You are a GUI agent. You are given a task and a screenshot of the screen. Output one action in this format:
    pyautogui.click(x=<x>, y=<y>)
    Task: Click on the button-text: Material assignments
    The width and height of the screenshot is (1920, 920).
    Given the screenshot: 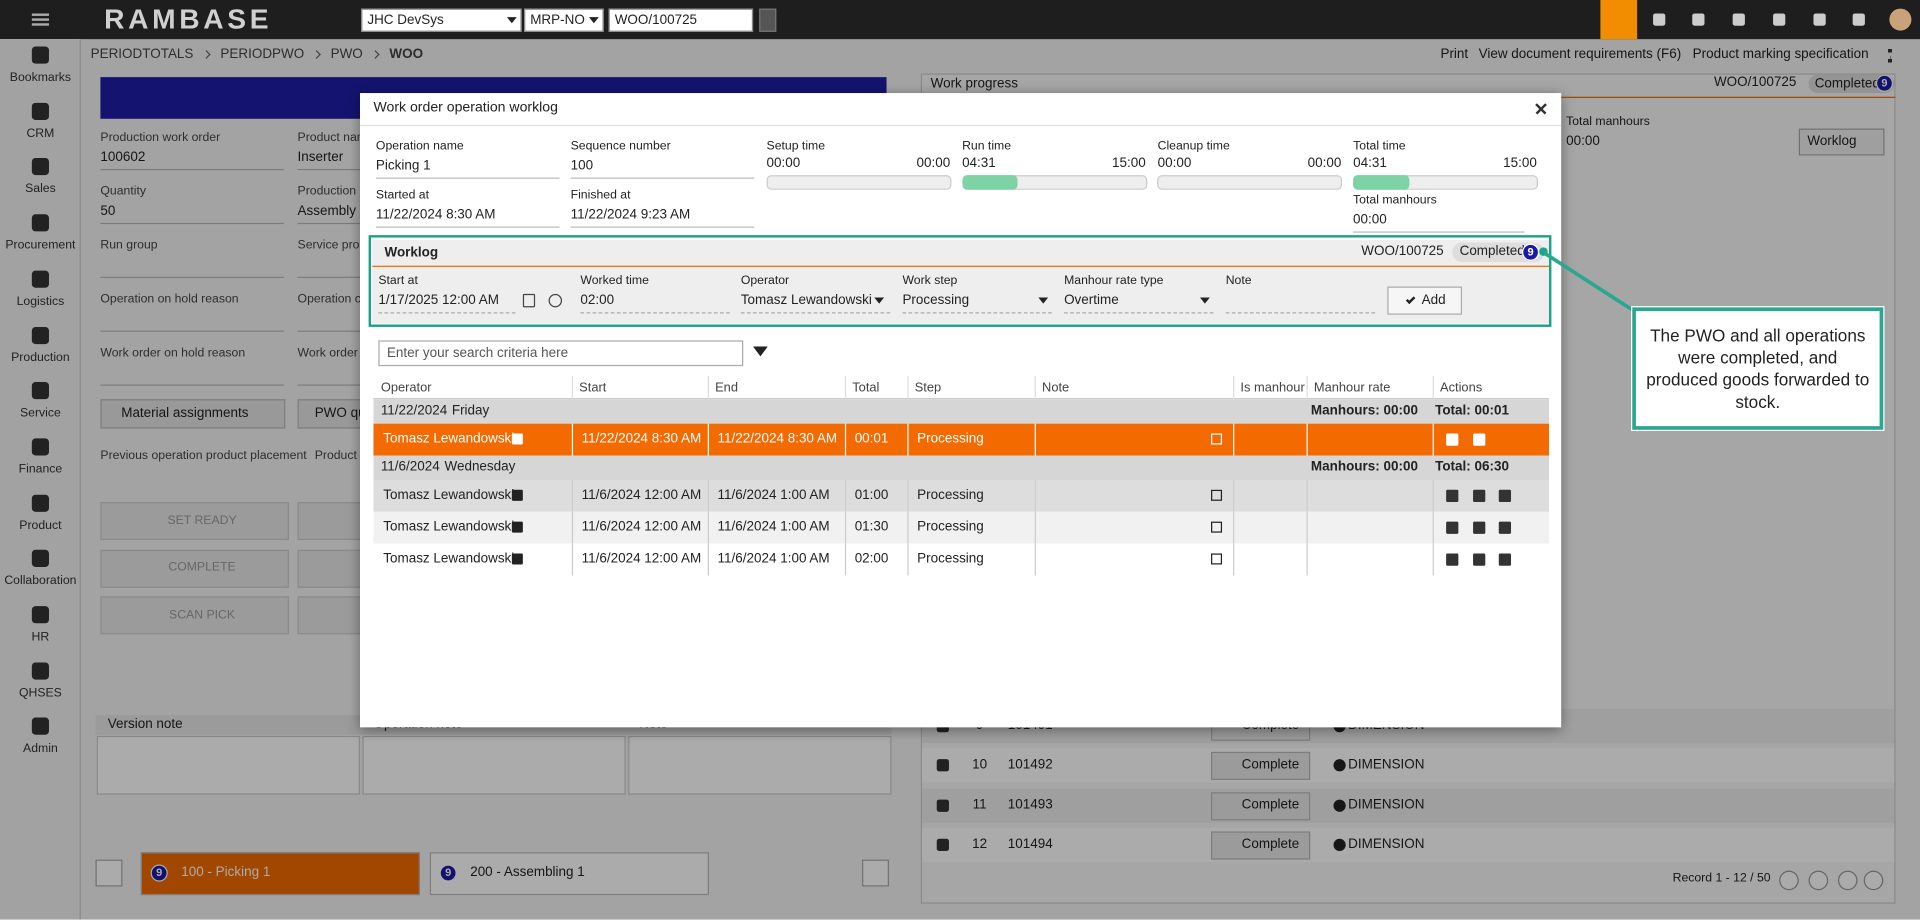 What is the action you would take?
    pyautogui.click(x=185, y=413)
    